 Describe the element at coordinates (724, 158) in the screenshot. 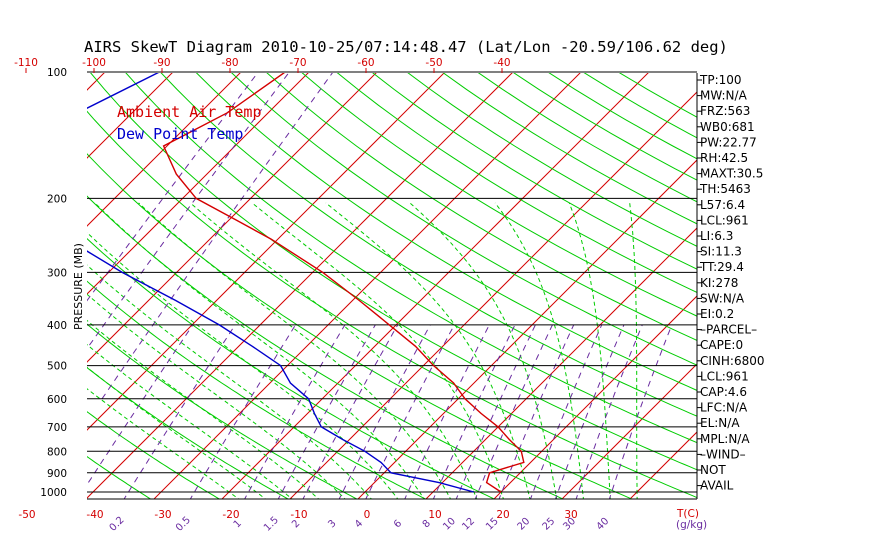

I see `index-value: RH:42.5` at that location.